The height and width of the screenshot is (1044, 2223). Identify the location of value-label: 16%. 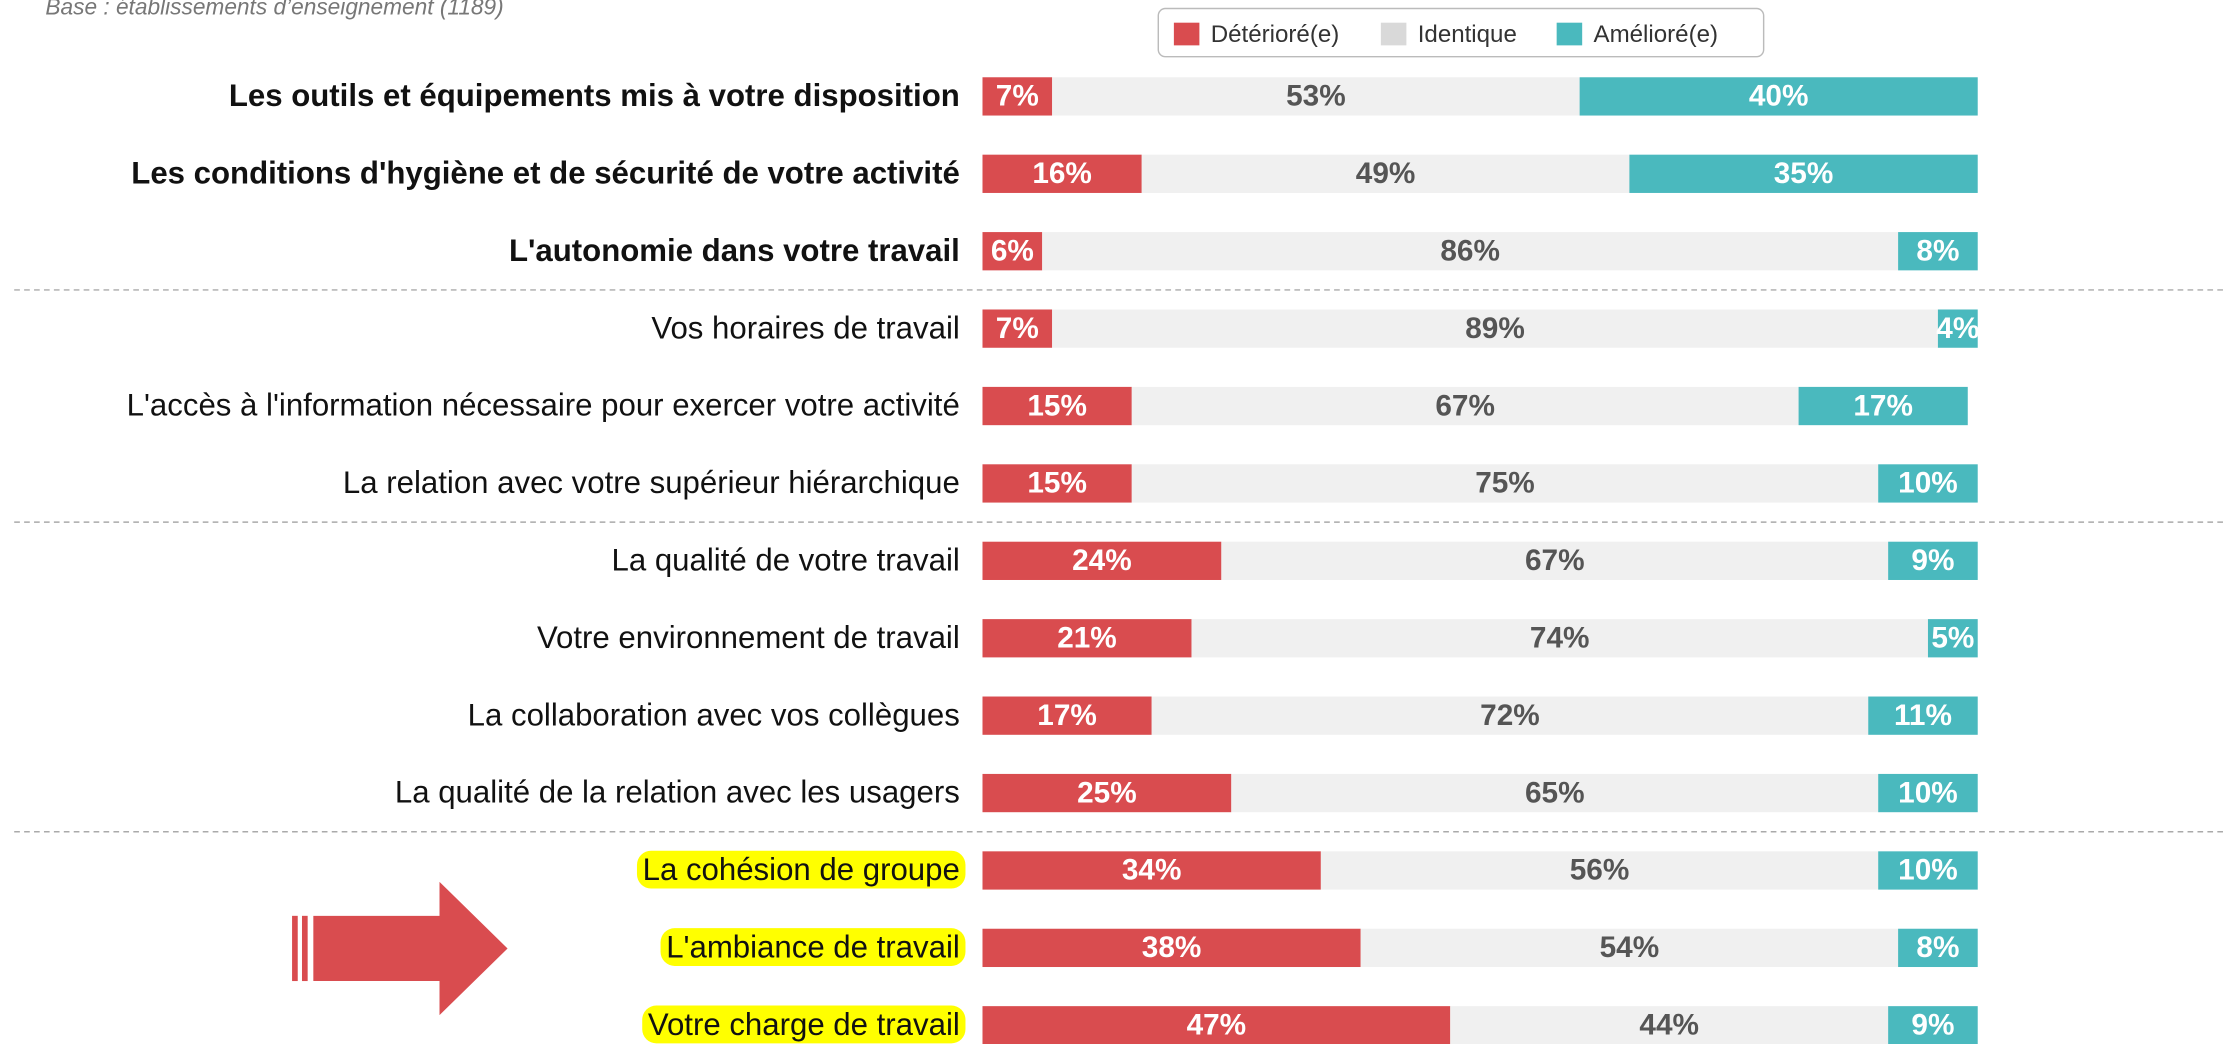
(1062, 173).